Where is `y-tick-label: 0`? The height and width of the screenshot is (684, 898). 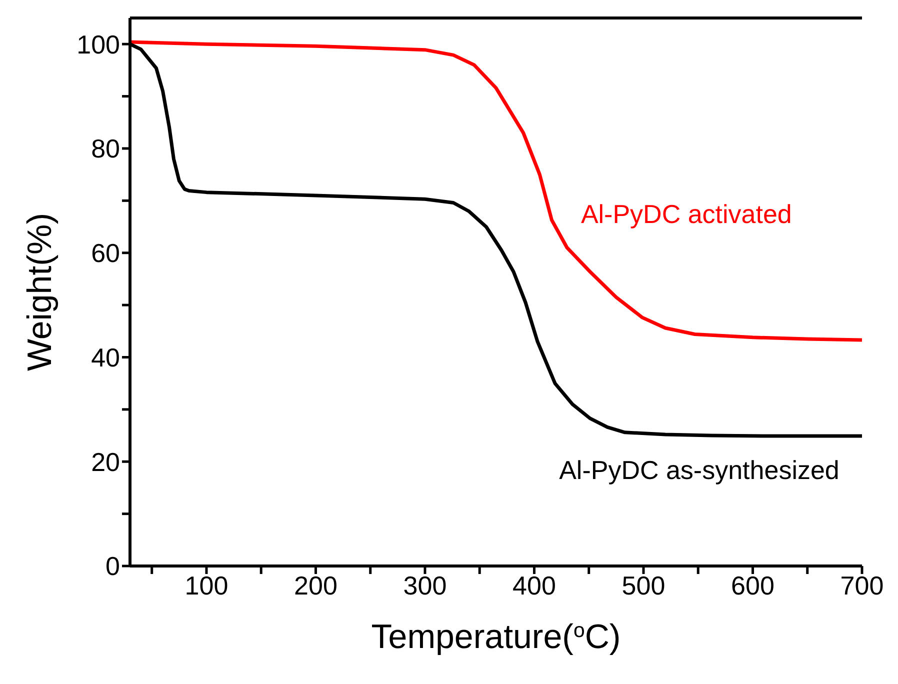
y-tick-label: 0 is located at coordinates (113, 566).